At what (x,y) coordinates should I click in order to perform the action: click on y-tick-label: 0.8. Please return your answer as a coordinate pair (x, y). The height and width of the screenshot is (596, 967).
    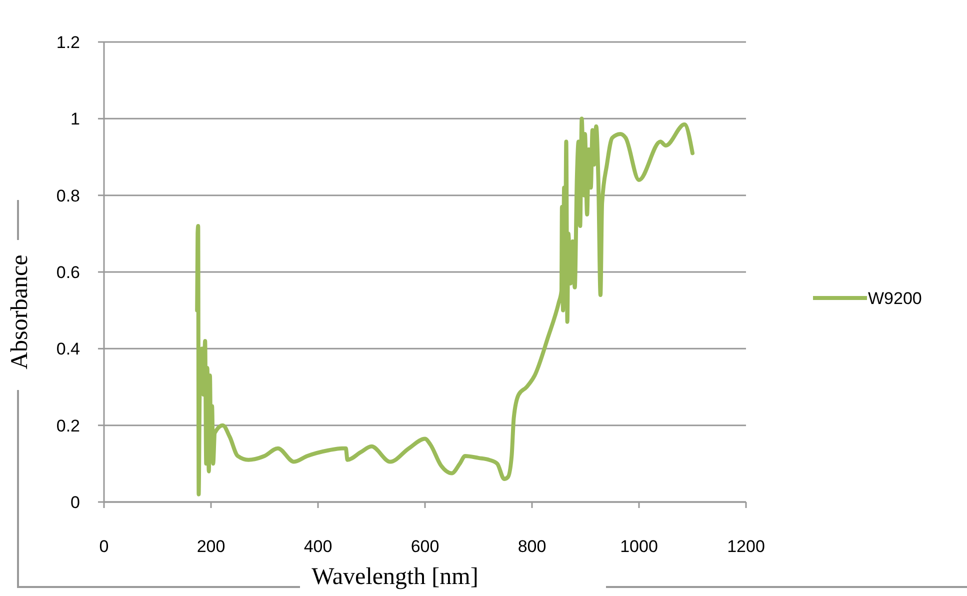
    Looking at the image, I should click on (68, 196).